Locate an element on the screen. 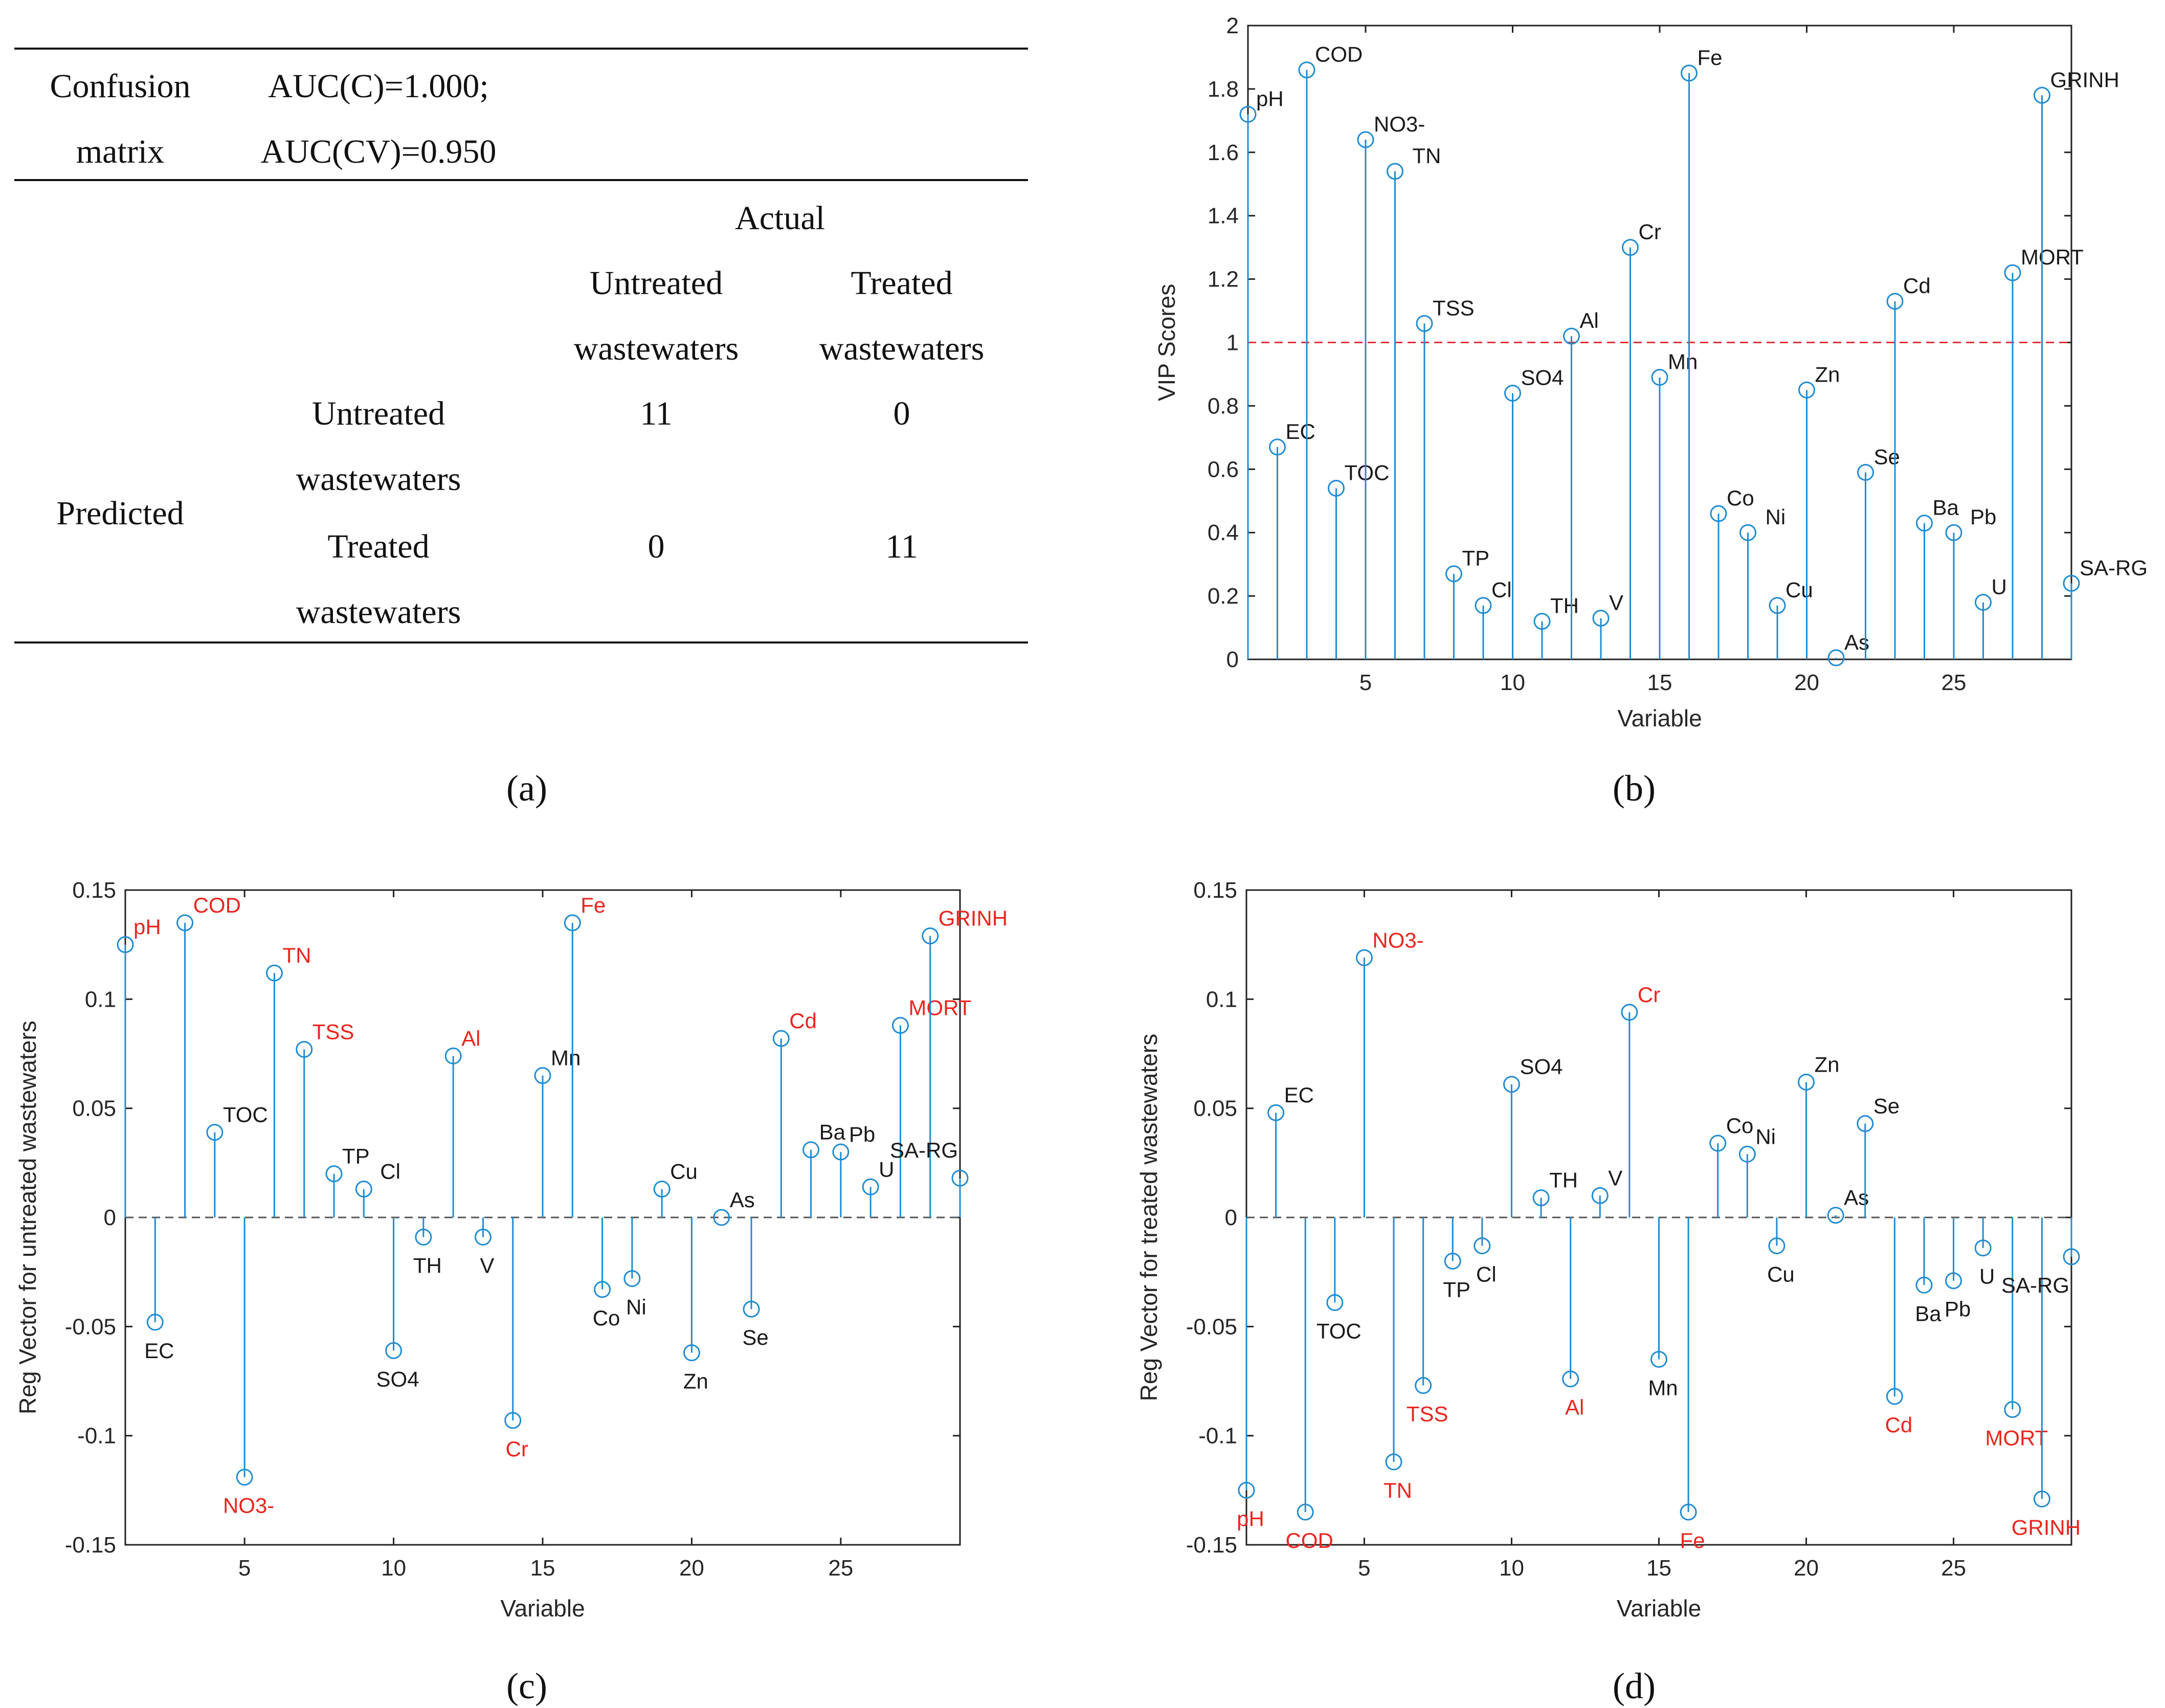 The height and width of the screenshot is (1708, 2165). header-left-label: Confusion matrix is located at coordinates (120, 119).